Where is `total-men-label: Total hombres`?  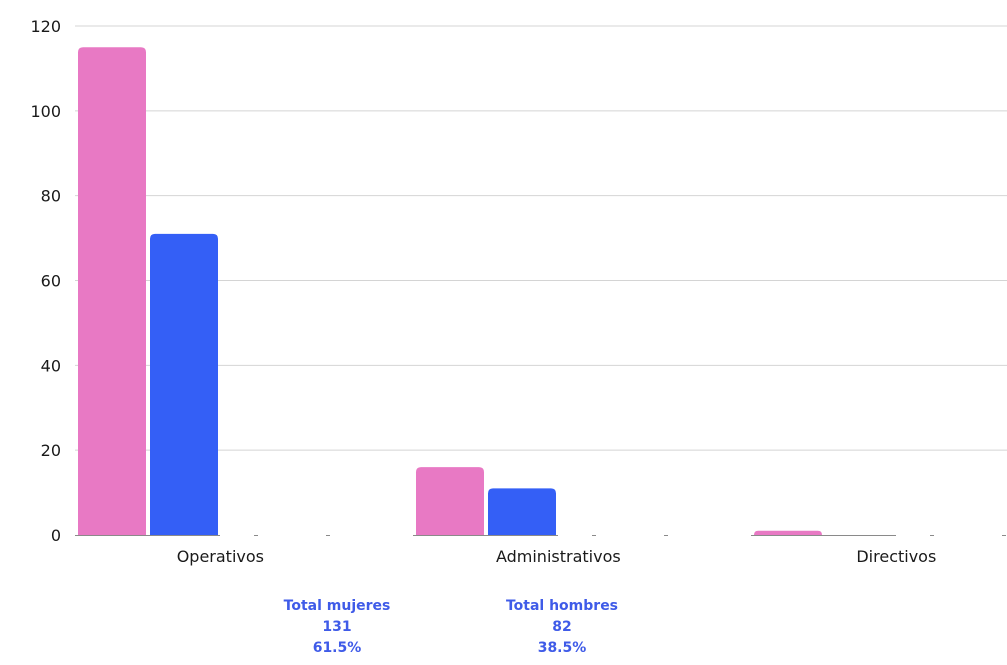
total-men-label: Total hombres is located at coordinates (562, 606).